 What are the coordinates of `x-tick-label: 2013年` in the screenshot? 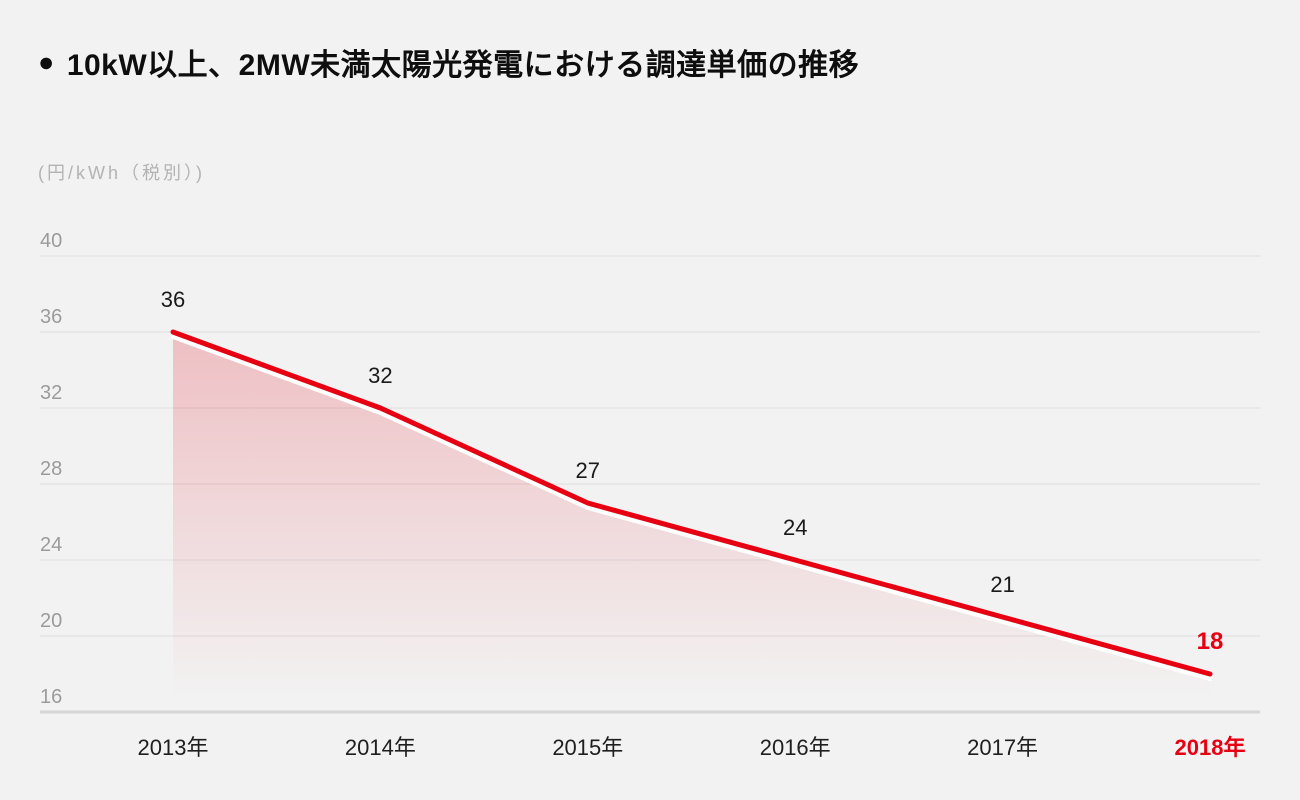 It's located at (173, 747).